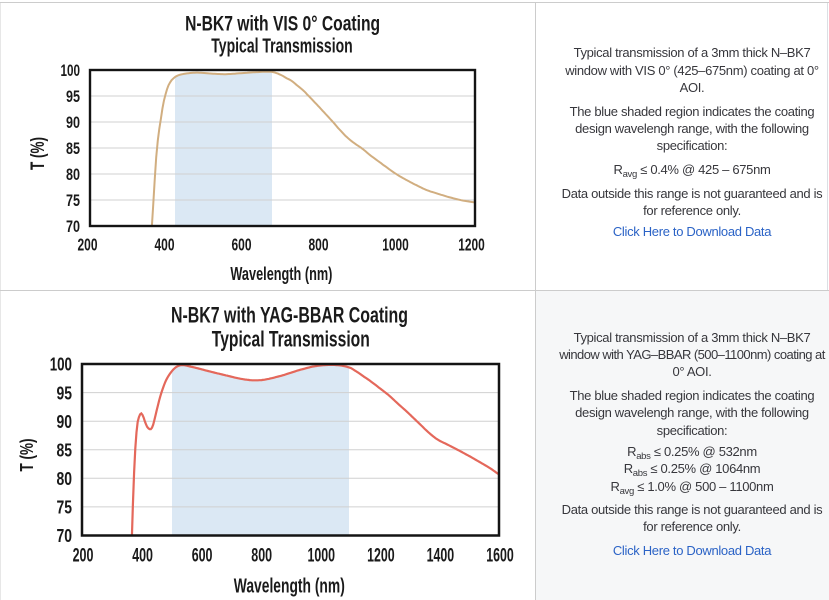 The image size is (829, 600). What do you see at coordinates (289, 315) in the screenshot?
I see `svg-text: N-BK7 with YAG-BBAR Coating` at bounding box center [289, 315].